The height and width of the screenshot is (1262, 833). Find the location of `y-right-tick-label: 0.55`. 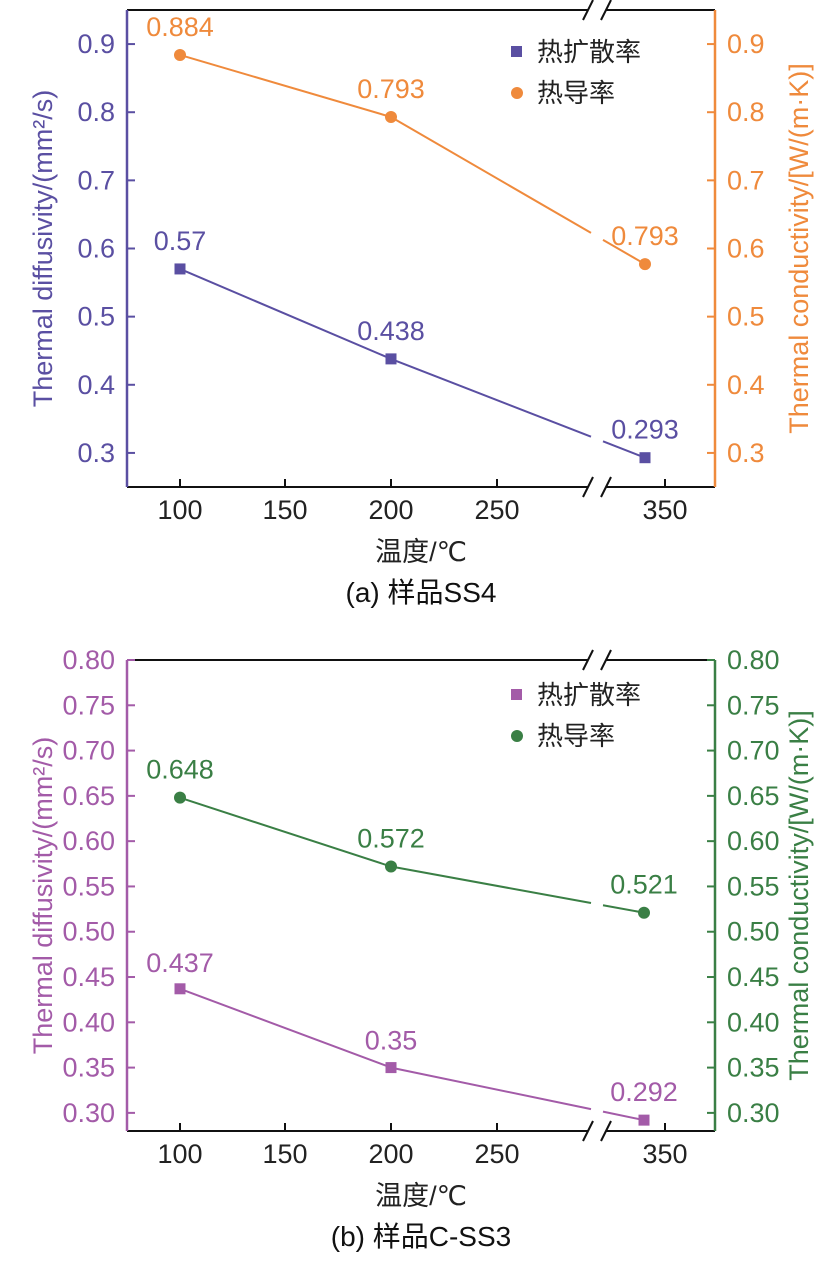

y-right-tick-label: 0.55 is located at coordinates (753, 886).